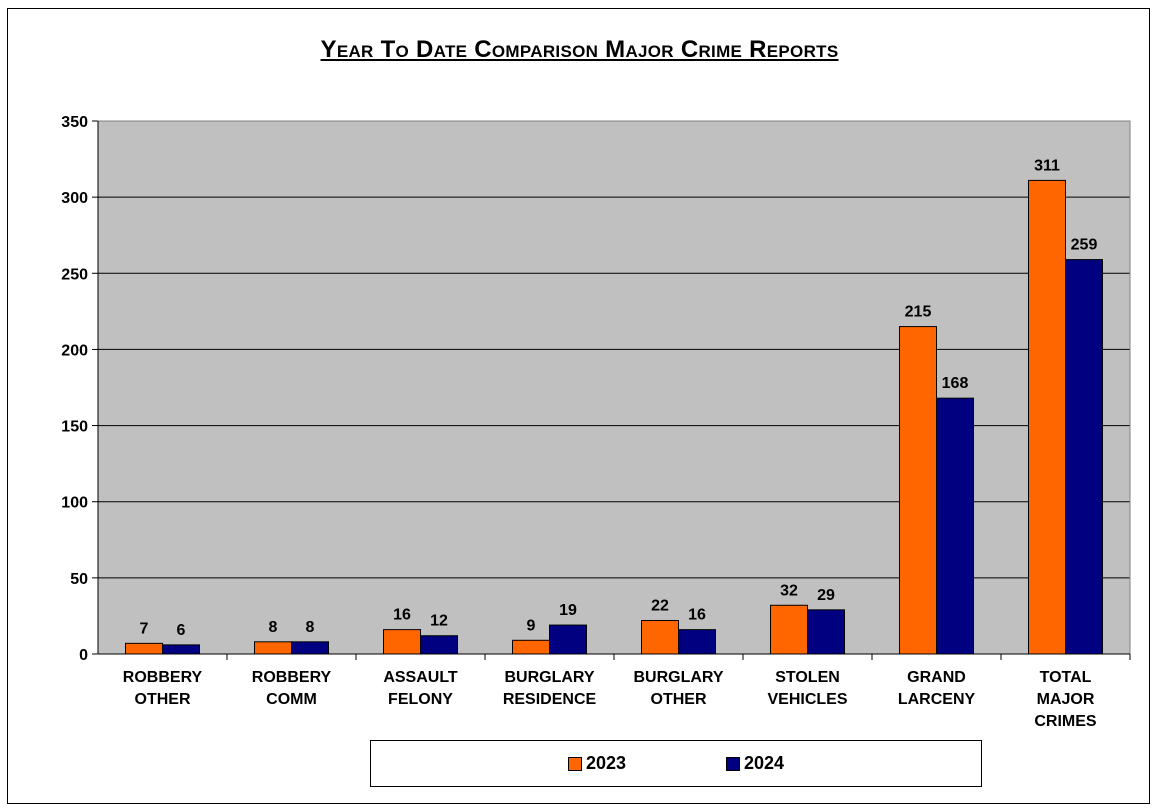  I want to click on data-label-2023-0: 7, so click(144, 628).